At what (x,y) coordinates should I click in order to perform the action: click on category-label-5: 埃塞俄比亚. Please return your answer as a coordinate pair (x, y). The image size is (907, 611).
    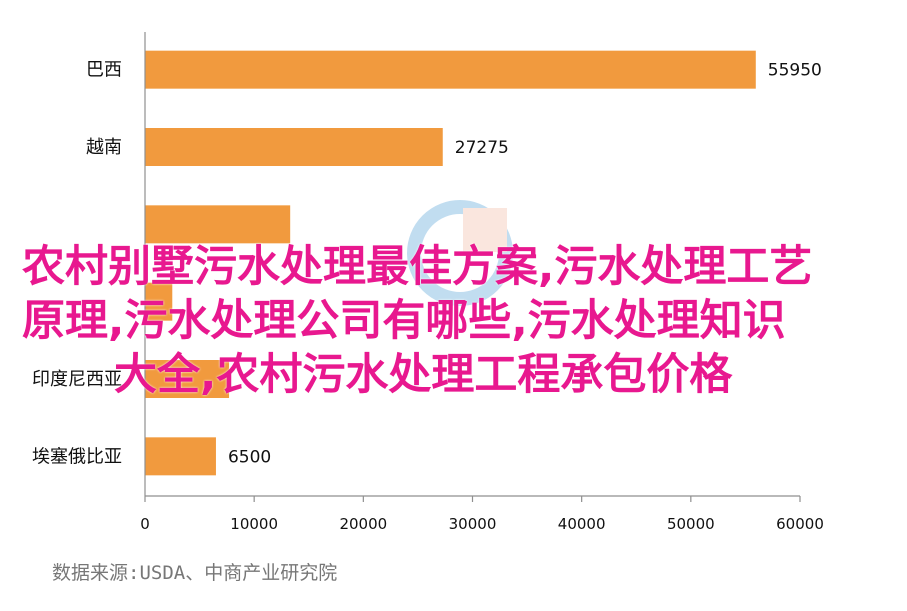
    Looking at the image, I should click on (77, 456).